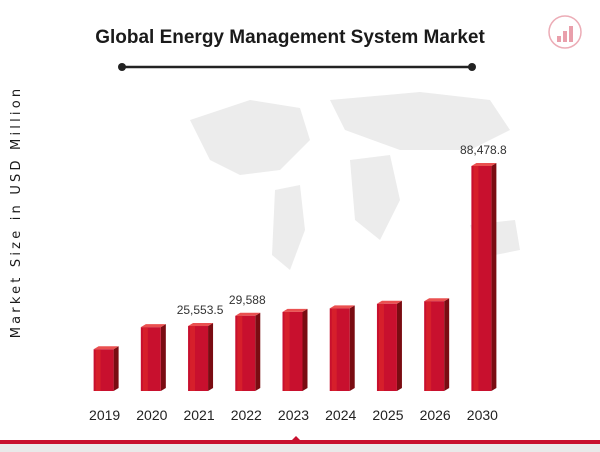 Image resolution: width=600 pixels, height=452 pixels. I want to click on bar-2025, so click(389, 345).